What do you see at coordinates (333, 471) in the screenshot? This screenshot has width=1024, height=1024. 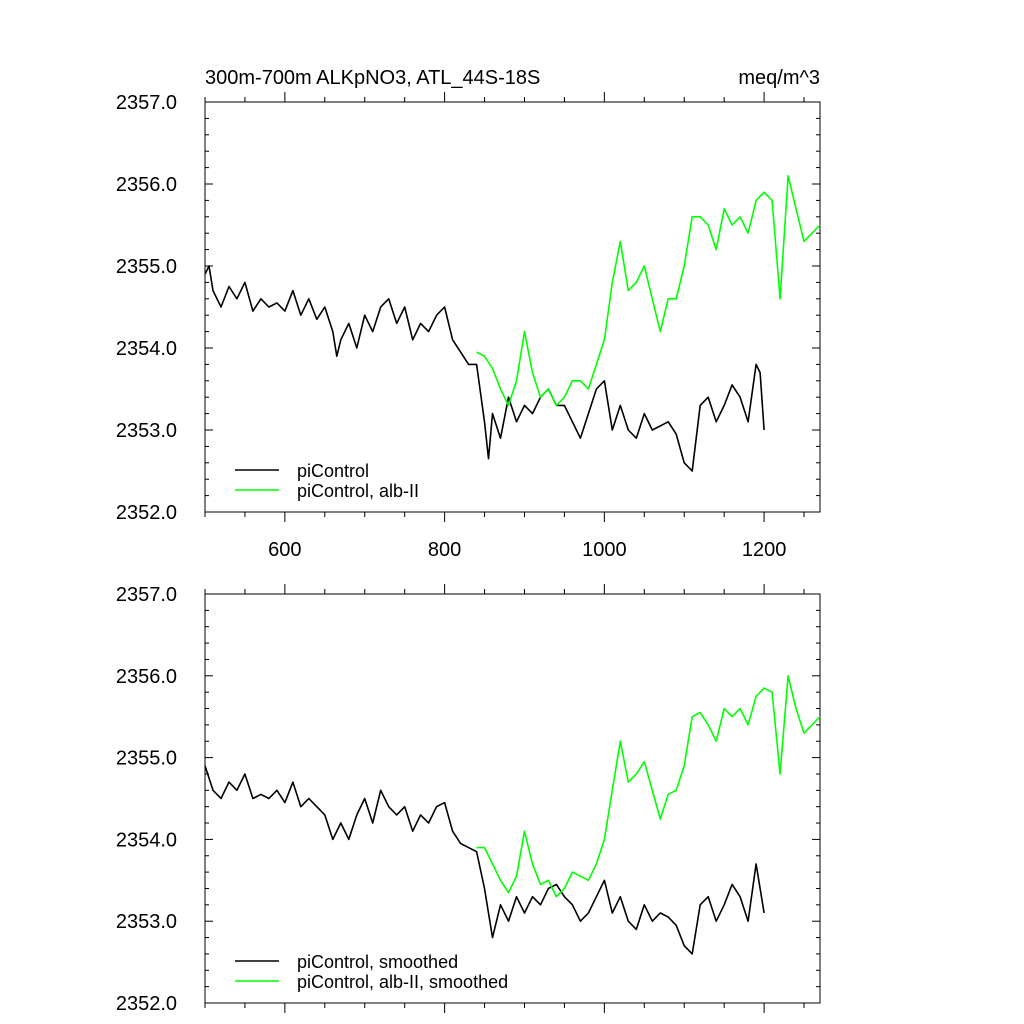 I see `legend-label: piControl` at bounding box center [333, 471].